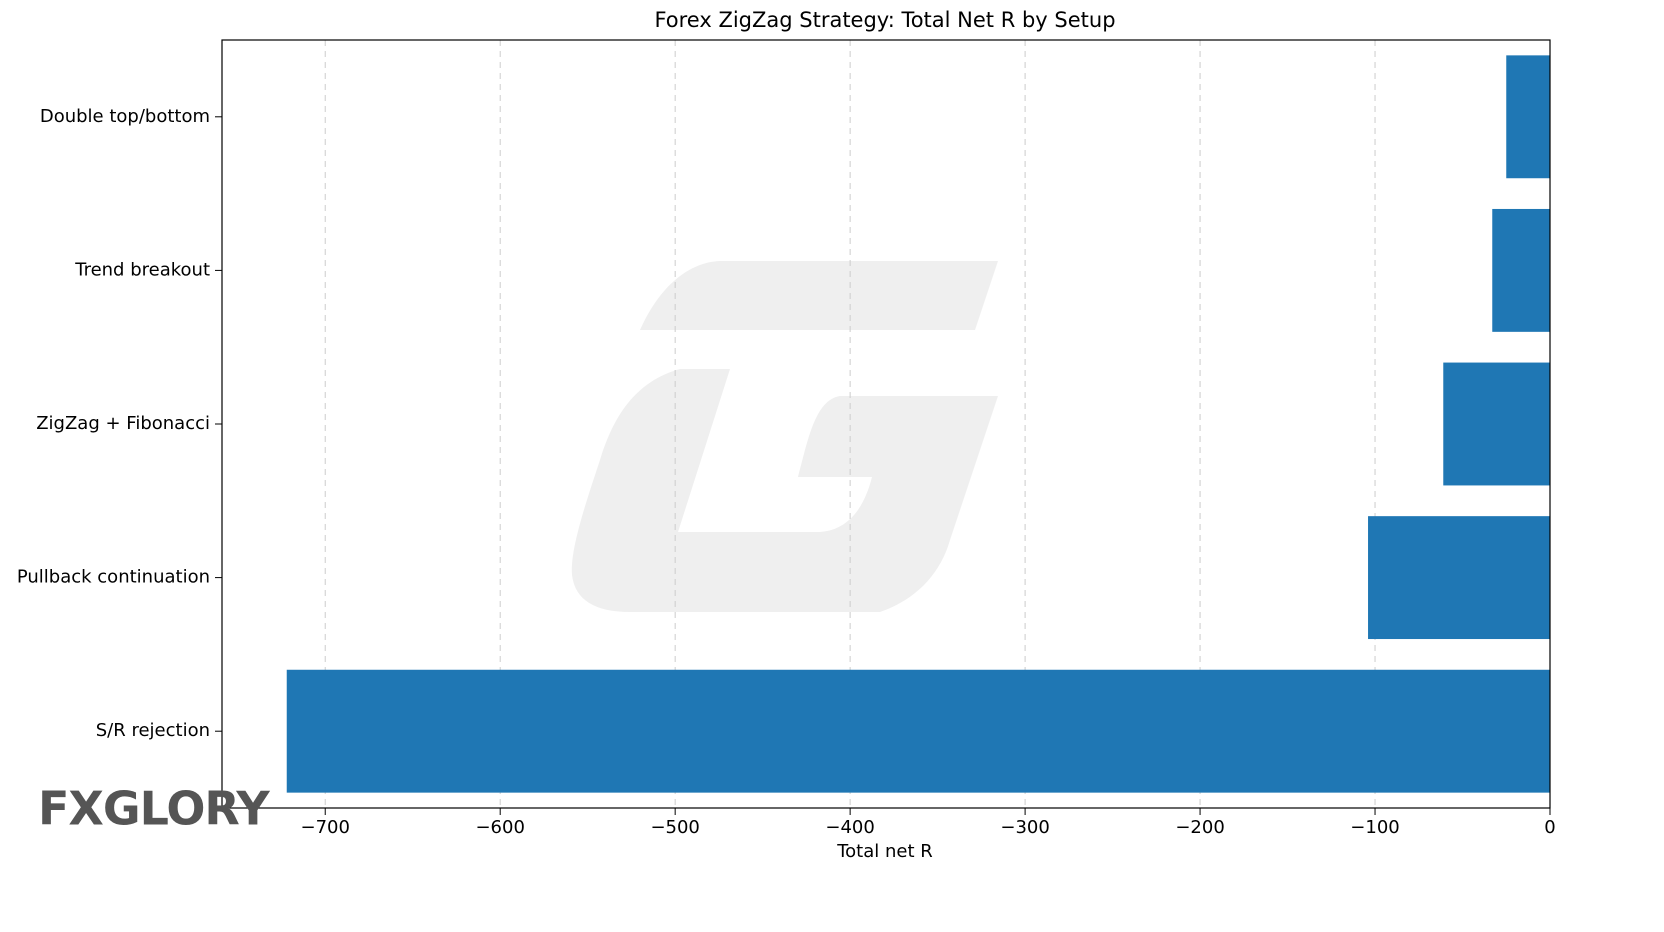 The width and height of the screenshot is (1664, 932). Describe the element at coordinates (884, 851) in the screenshot. I see `x-axis-label: Total net R` at that location.